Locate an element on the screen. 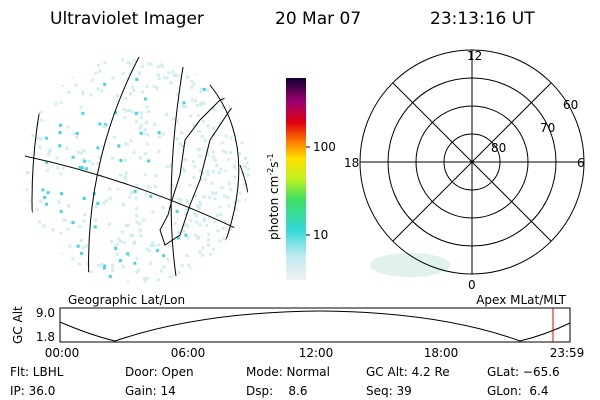 This screenshot has height=400, width=600. colorbar-label: 10 is located at coordinates (320, 235).